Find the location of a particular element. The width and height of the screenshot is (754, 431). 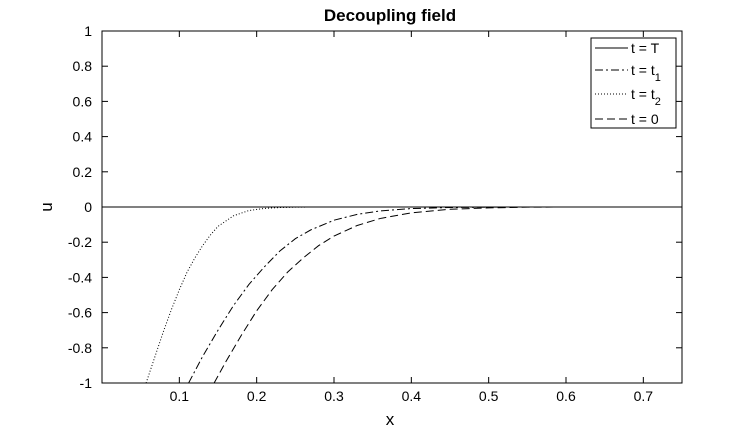

x-tick-label: 0.7 is located at coordinates (644, 396).